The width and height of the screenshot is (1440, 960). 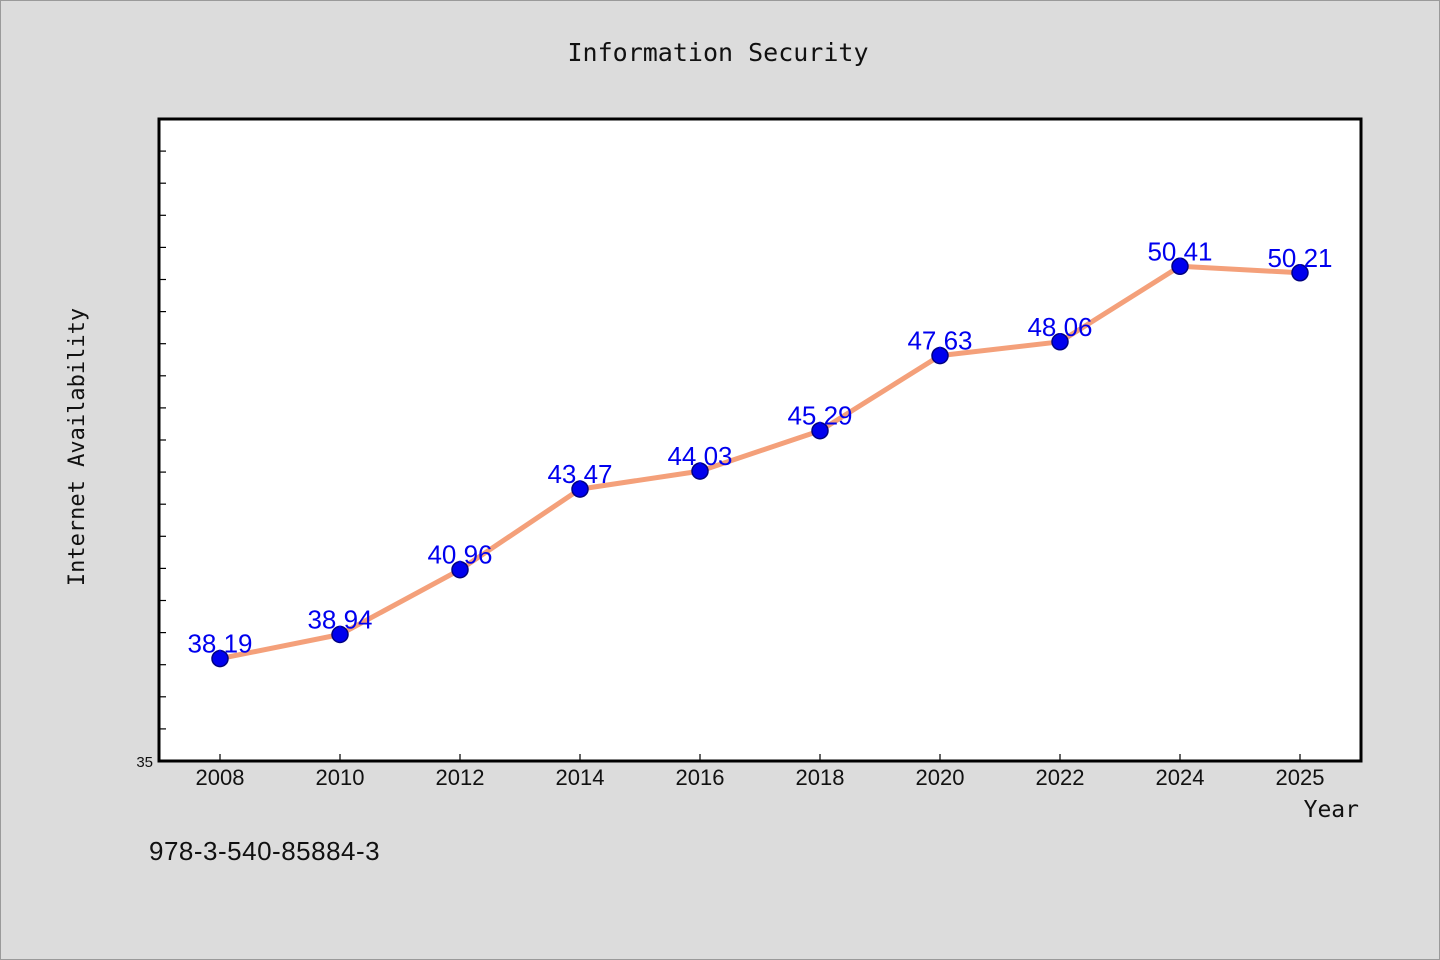 What do you see at coordinates (162, 440) in the screenshot?
I see `y-axis-ticks` at bounding box center [162, 440].